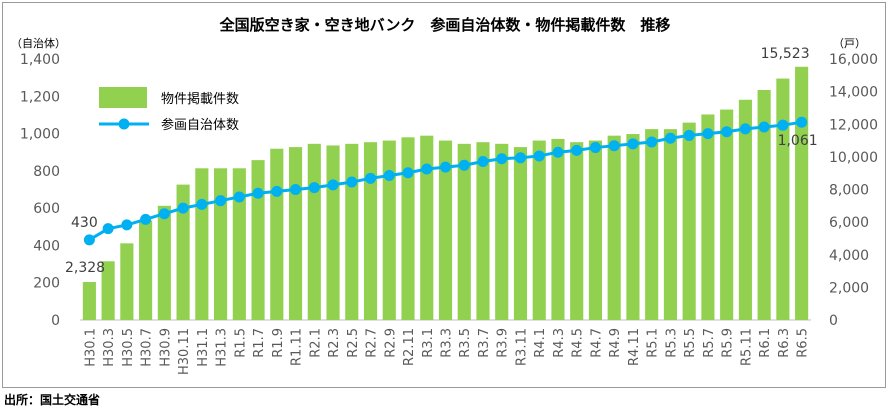  I want to click on x-tick-label: R1.9, so click(278, 343).